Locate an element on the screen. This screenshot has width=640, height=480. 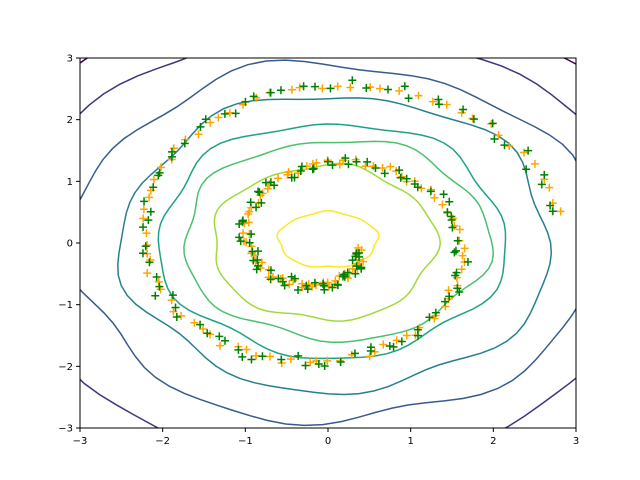
y-tick-label: 1 is located at coordinates (70, 182).